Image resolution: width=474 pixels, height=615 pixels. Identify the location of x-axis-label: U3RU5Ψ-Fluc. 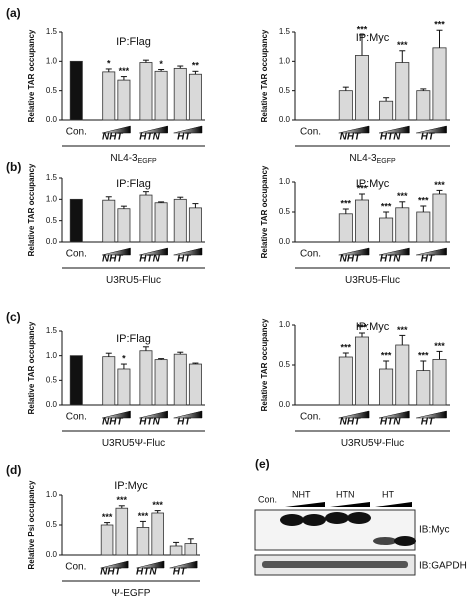
(133, 443).